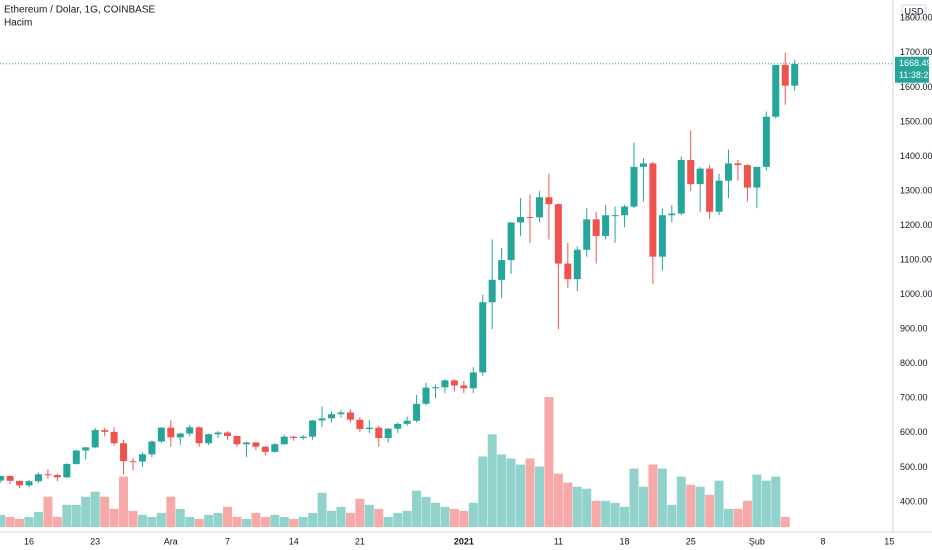  Describe the element at coordinates (95, 541) in the screenshot. I see `x-tick-label: 23` at that location.